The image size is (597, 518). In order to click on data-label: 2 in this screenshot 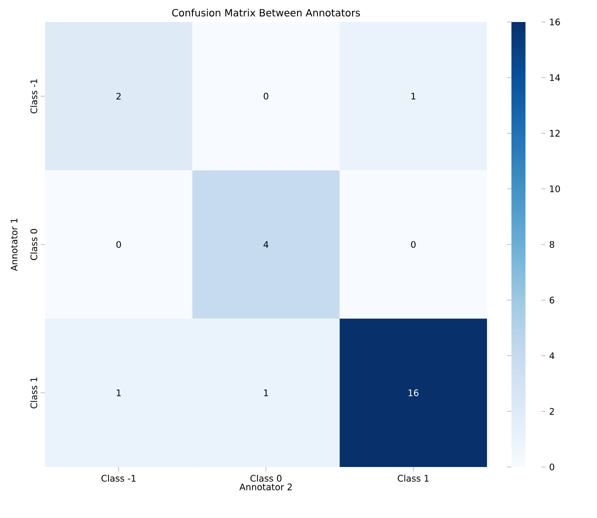, I will do `click(118, 96)`.